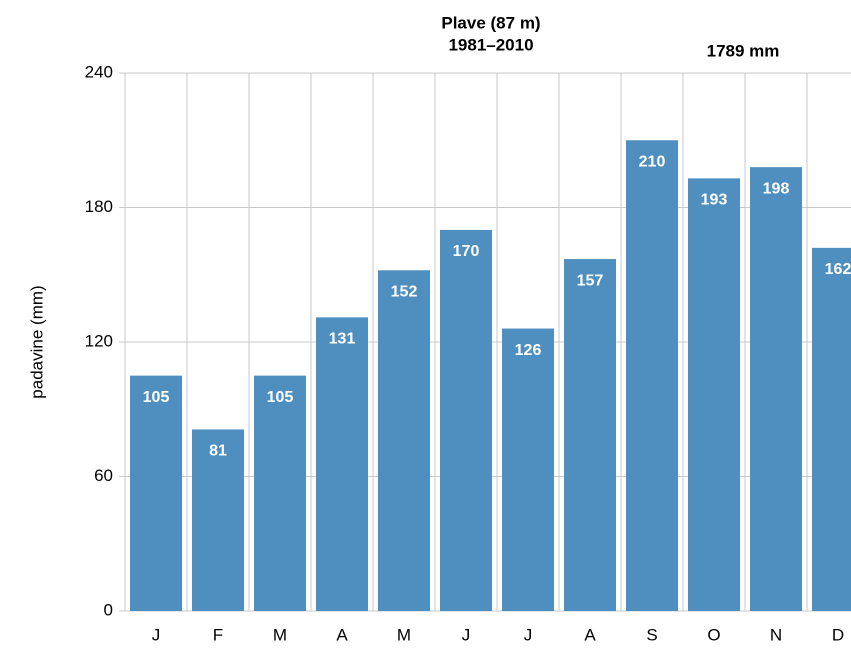 The image size is (851, 648). What do you see at coordinates (99, 71) in the screenshot?
I see `y-tick-label: 240` at bounding box center [99, 71].